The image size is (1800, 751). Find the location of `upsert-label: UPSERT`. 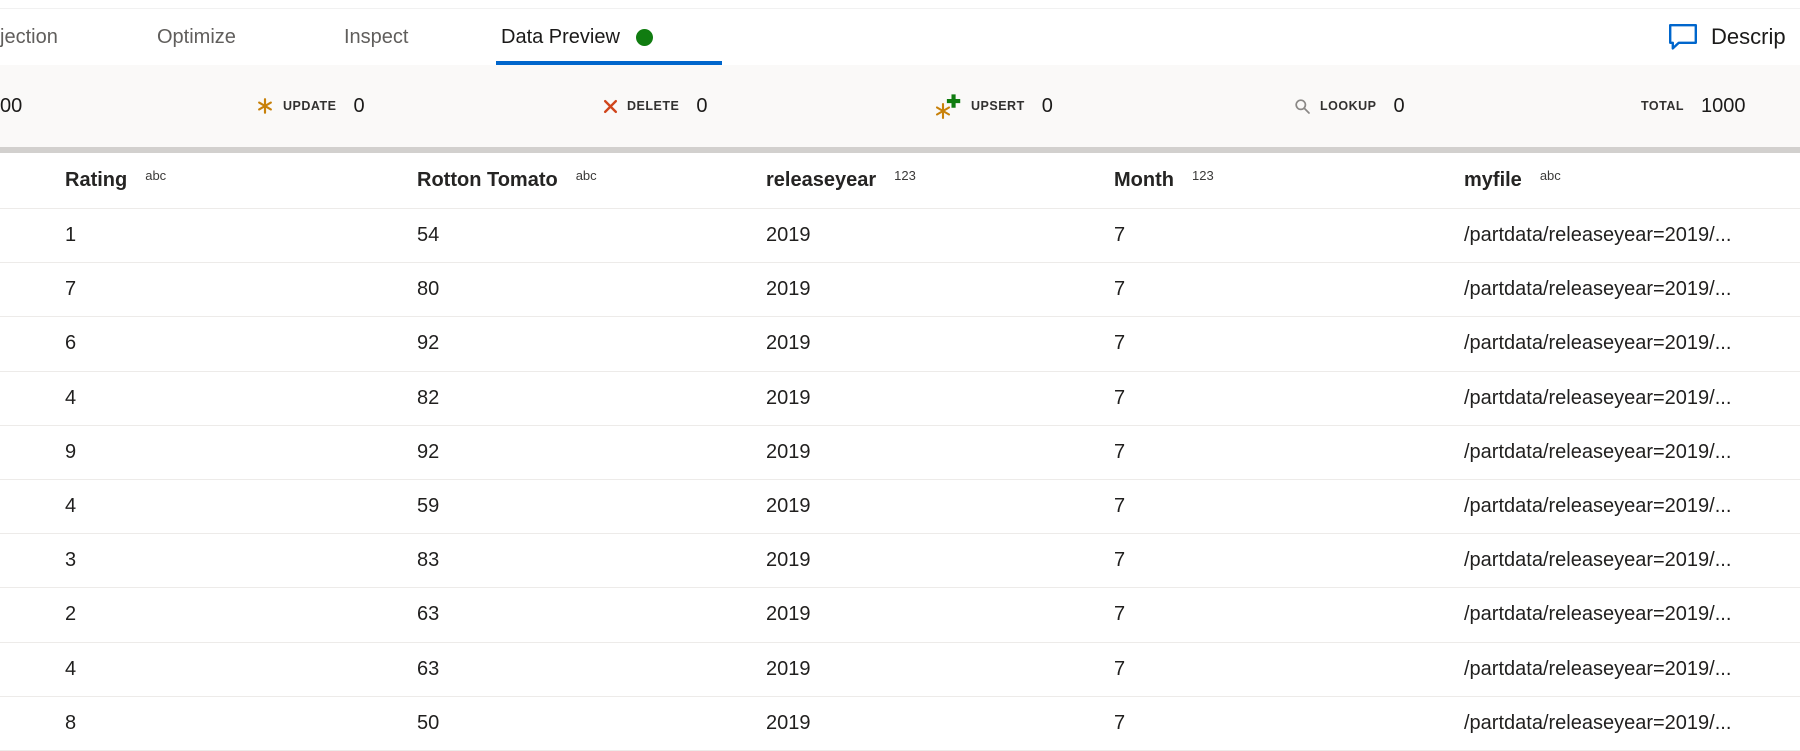

upsert-label: UPSERT is located at coordinates (998, 106).